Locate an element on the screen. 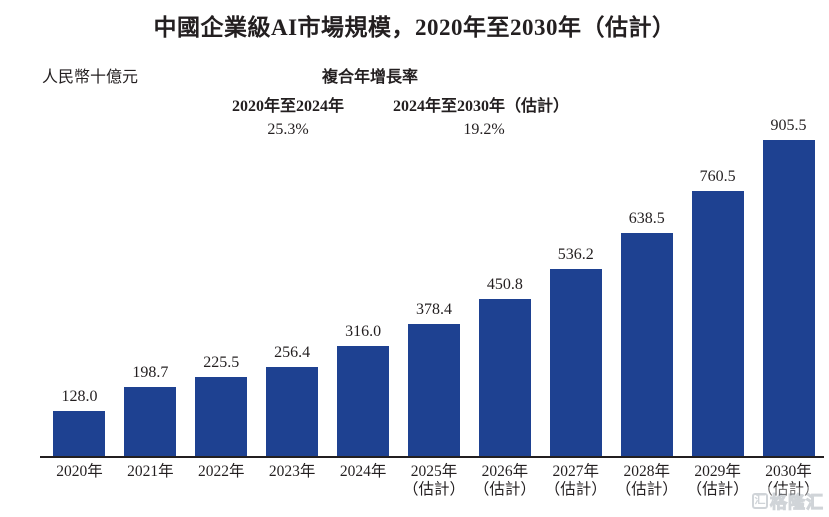  x-axis-label: 2020年 is located at coordinates (79, 471).